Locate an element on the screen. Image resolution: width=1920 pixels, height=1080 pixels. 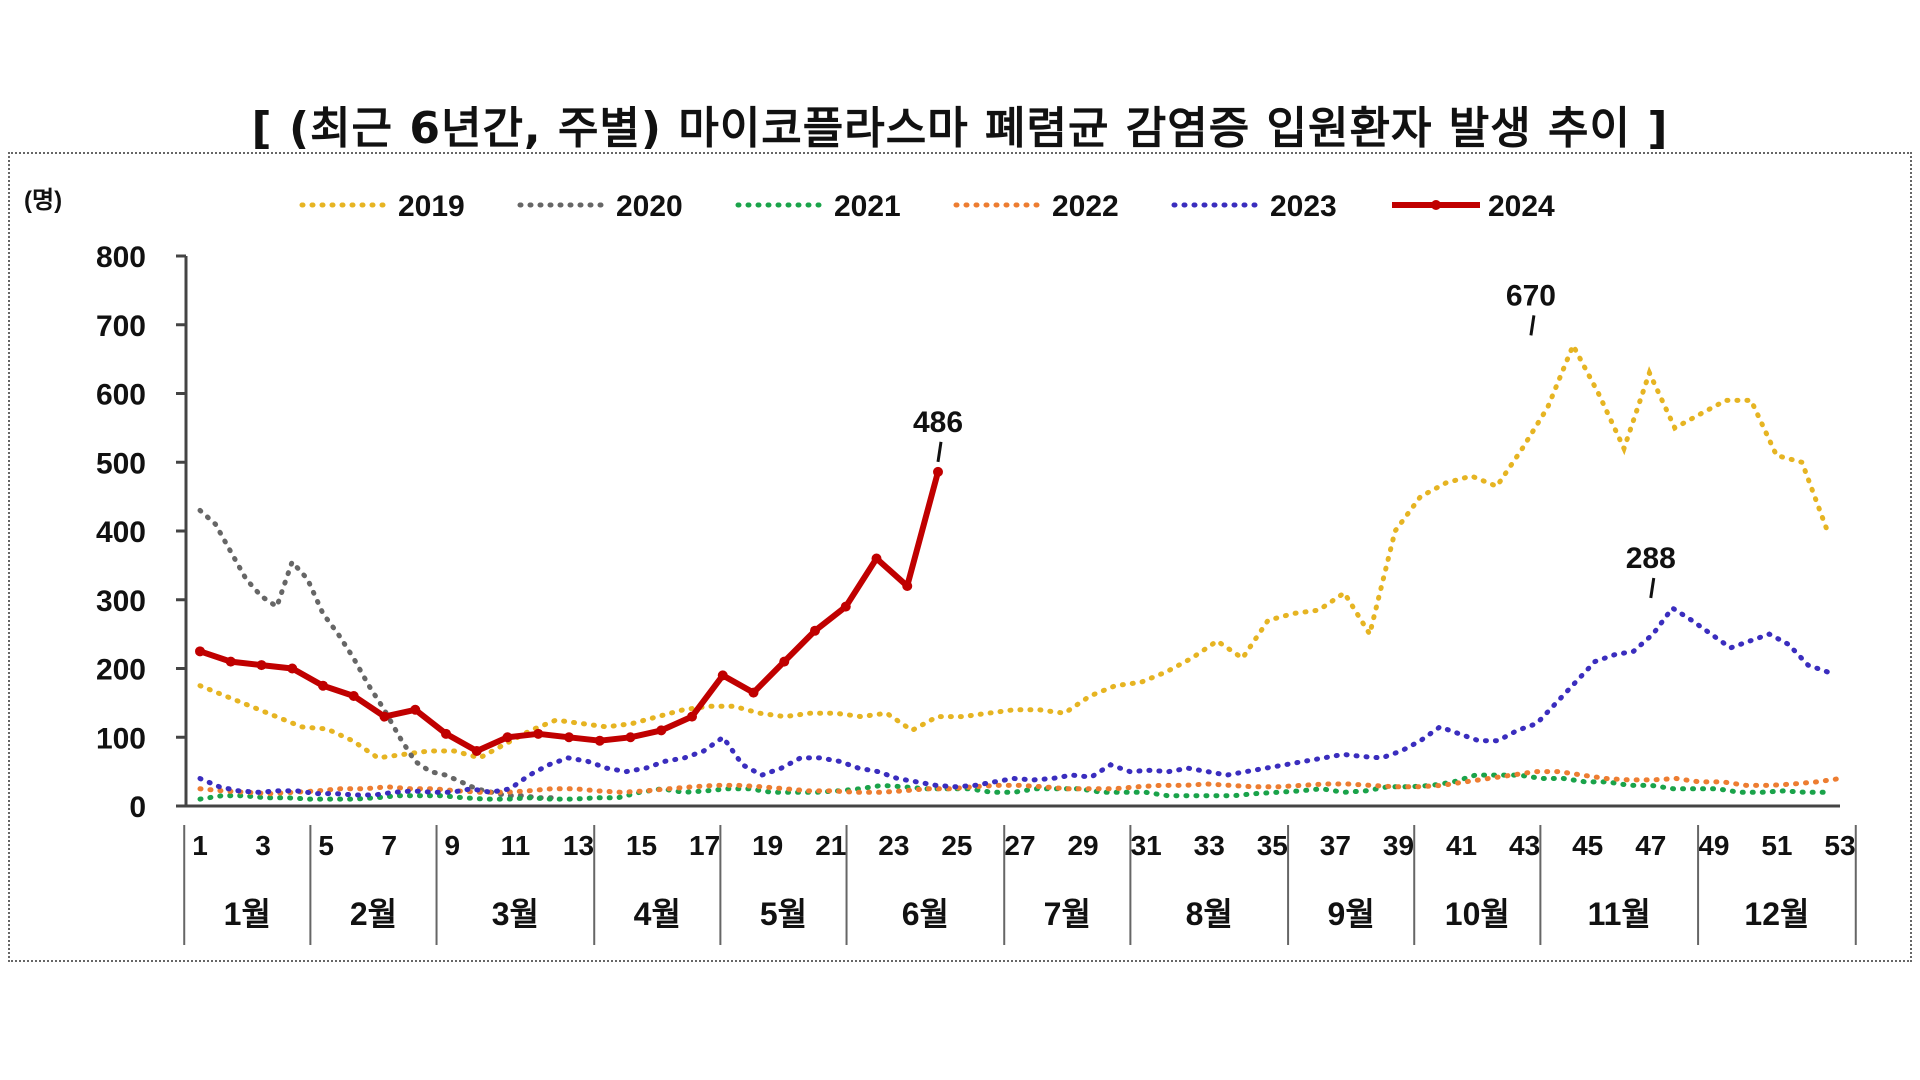
x-tick-label: 49 is located at coordinates (1713, 845).